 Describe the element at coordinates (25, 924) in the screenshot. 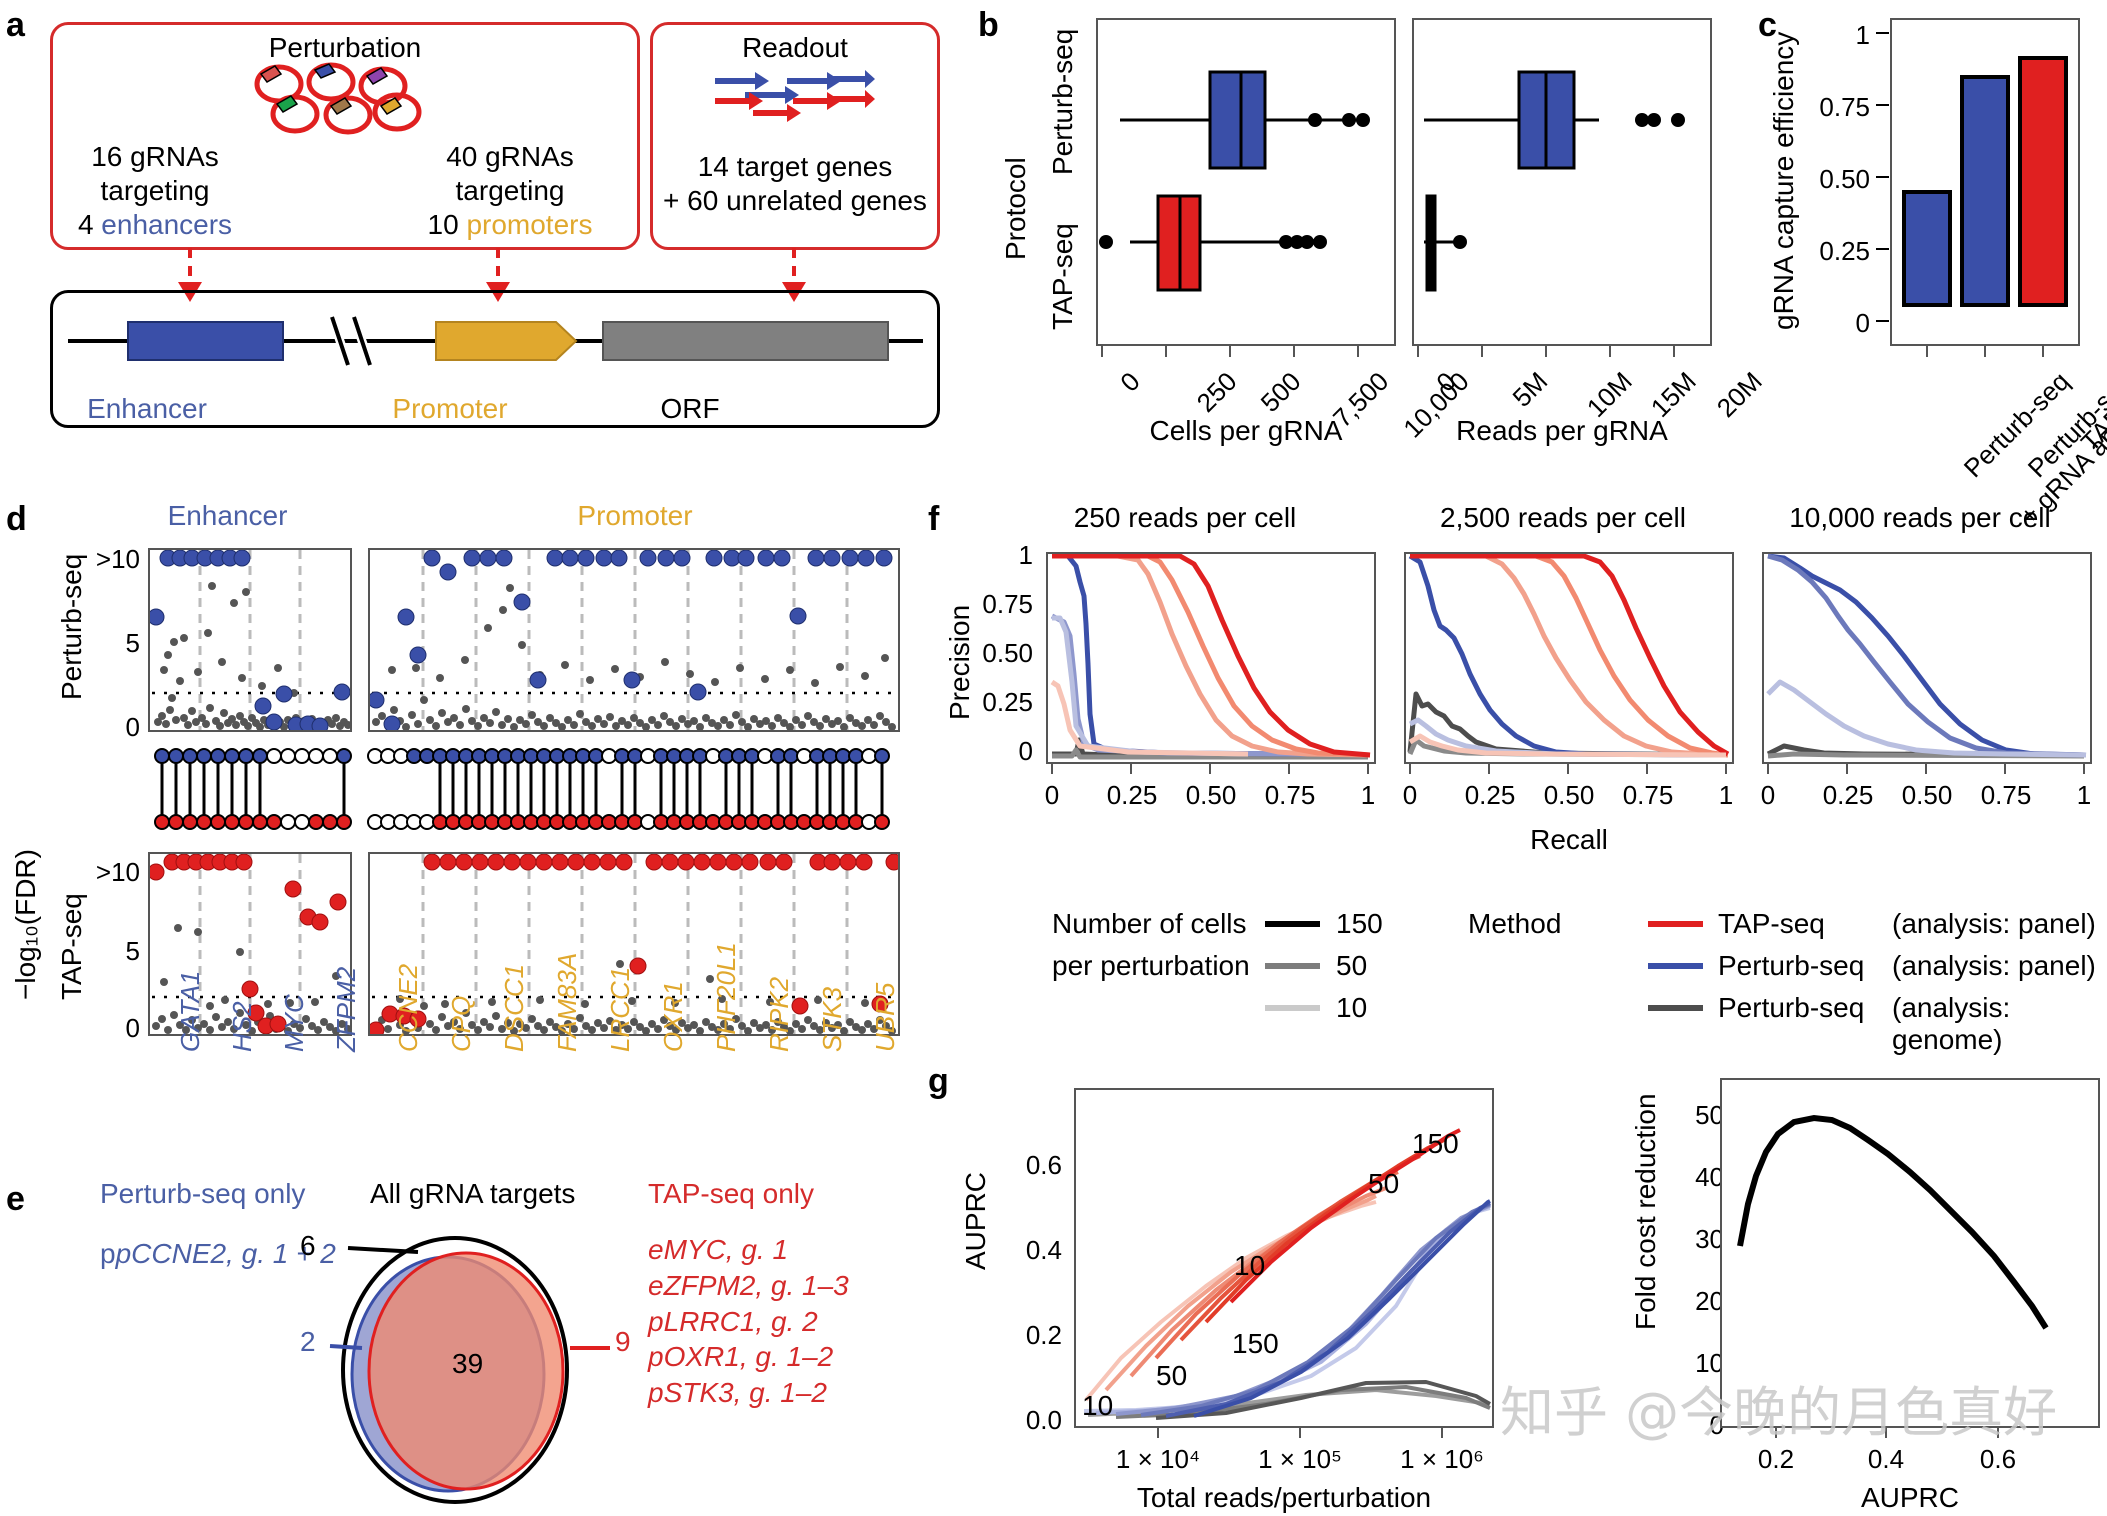

I see `panel-d-ylabel: −log₁₀(FDR)` at that location.